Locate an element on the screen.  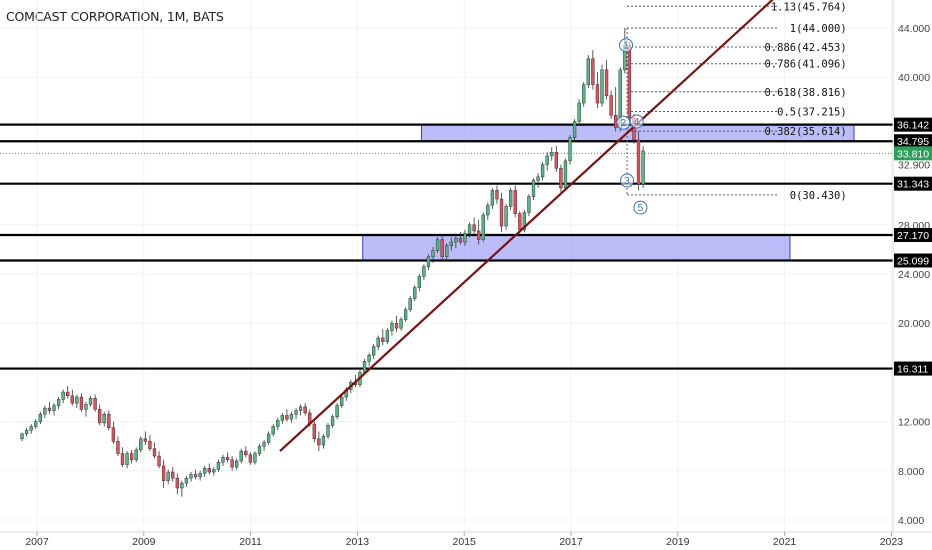
price-tag-label: 25.099 is located at coordinates (913, 261).